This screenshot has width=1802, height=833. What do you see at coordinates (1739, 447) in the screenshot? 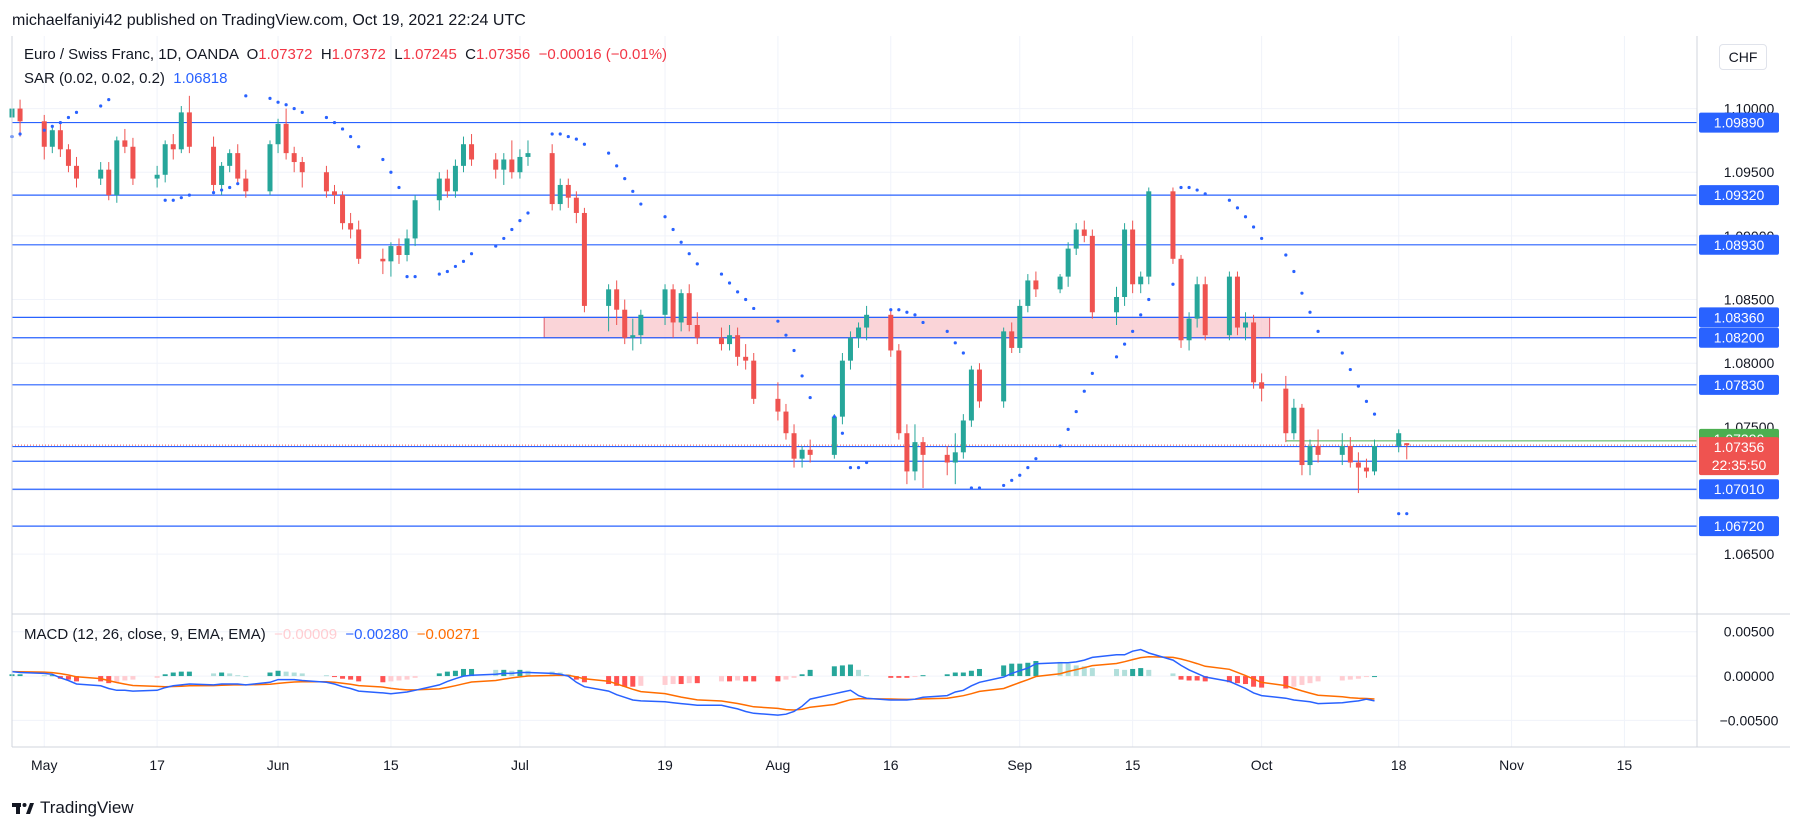
I see `last-price-label: 1.07356` at bounding box center [1739, 447].